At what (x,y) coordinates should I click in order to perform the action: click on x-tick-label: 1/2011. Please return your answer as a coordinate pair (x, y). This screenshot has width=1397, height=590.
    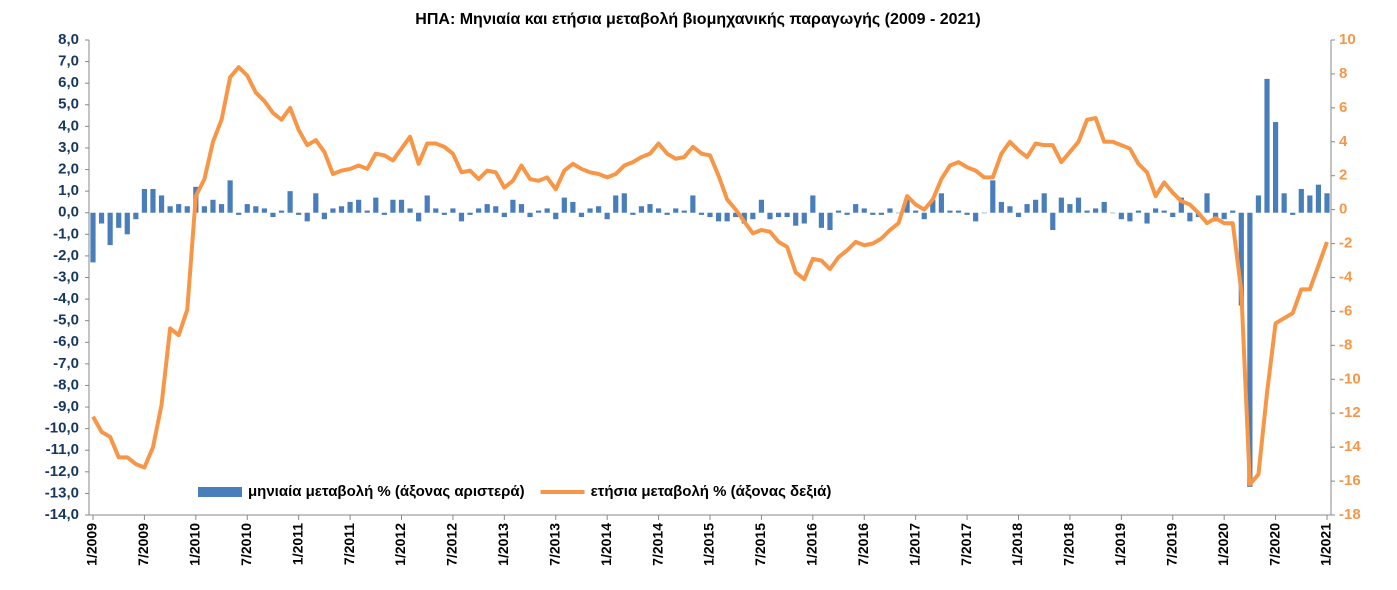
    Looking at the image, I should click on (297, 544).